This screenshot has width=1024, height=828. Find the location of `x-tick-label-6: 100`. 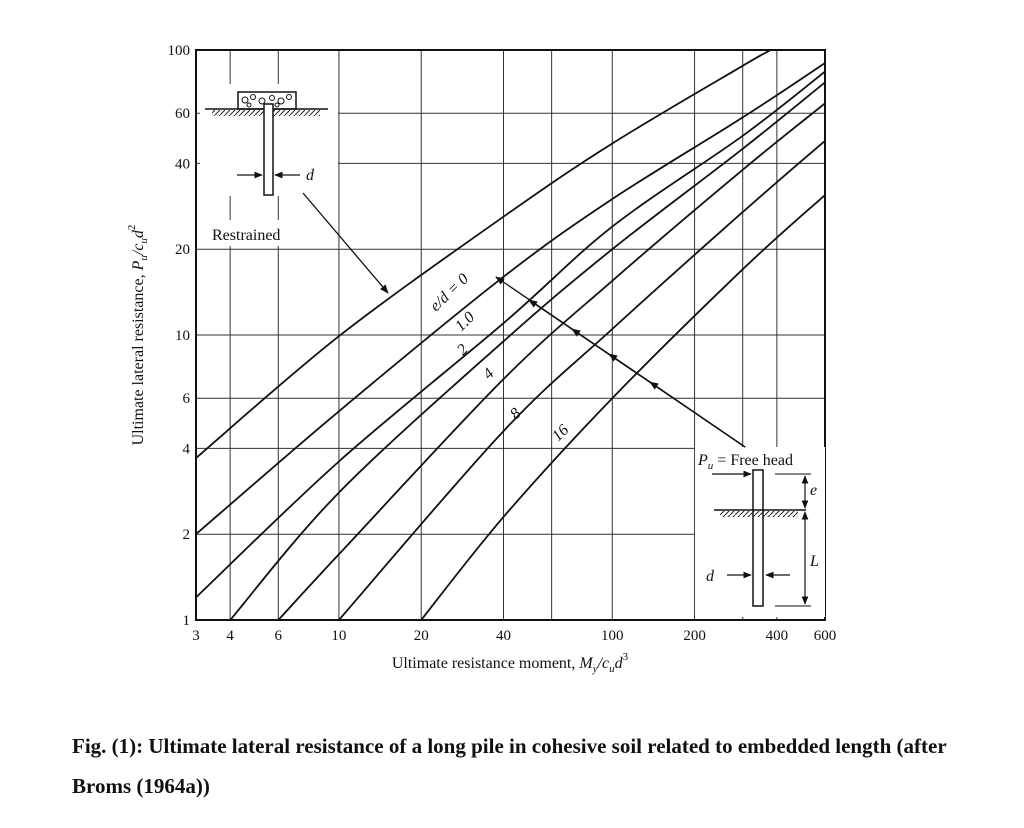

x-tick-label-6: 100 is located at coordinates (612, 636).